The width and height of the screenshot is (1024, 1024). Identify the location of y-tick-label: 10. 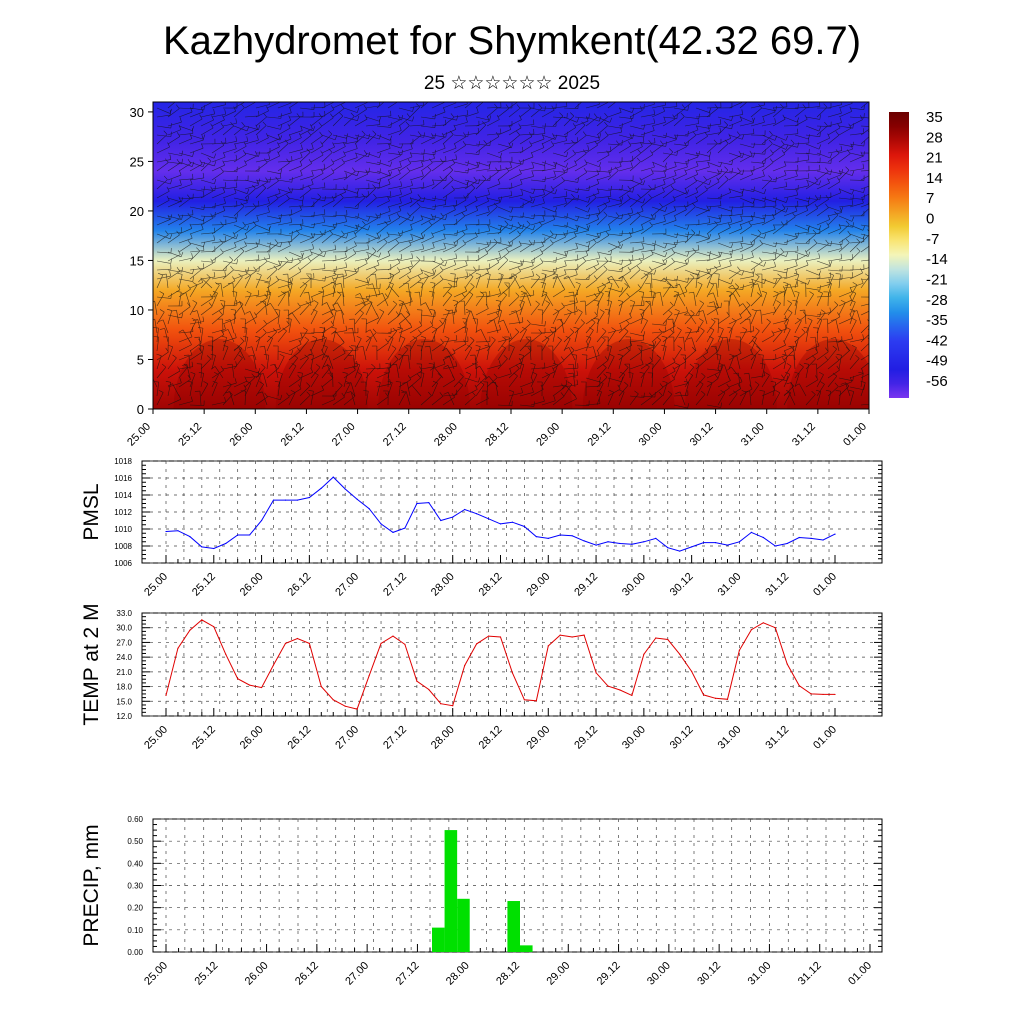
(137, 310).